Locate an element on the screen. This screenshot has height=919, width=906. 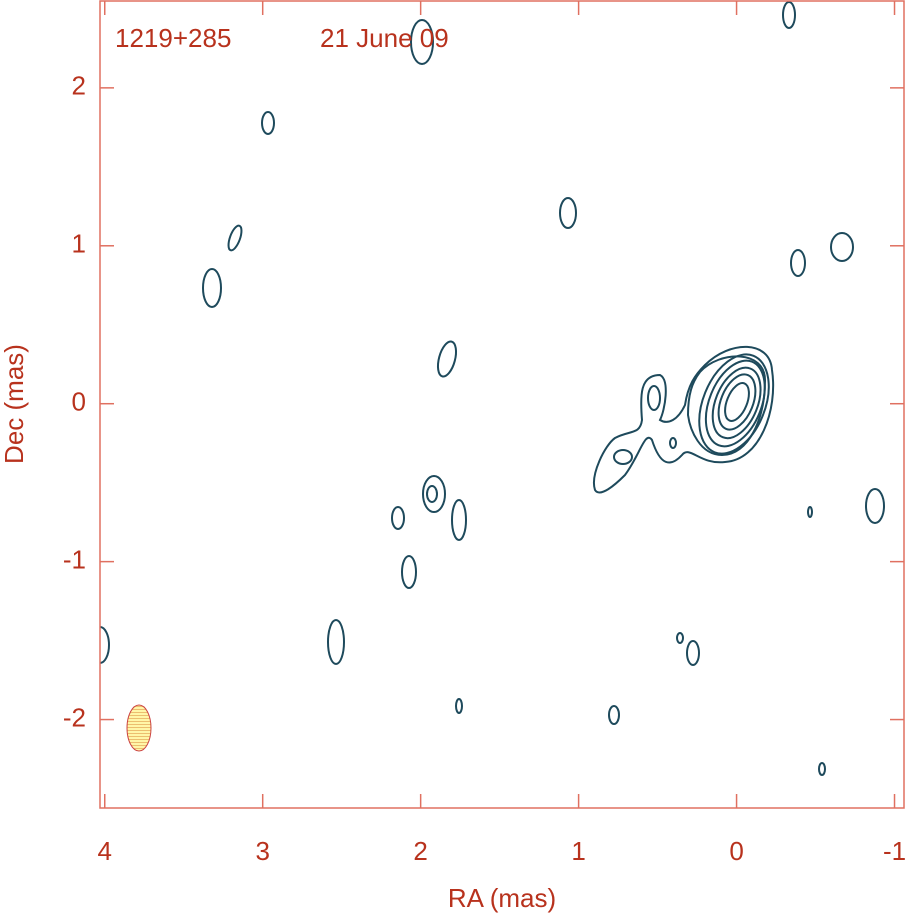
x-tick-label: 1 is located at coordinates (578, 851).